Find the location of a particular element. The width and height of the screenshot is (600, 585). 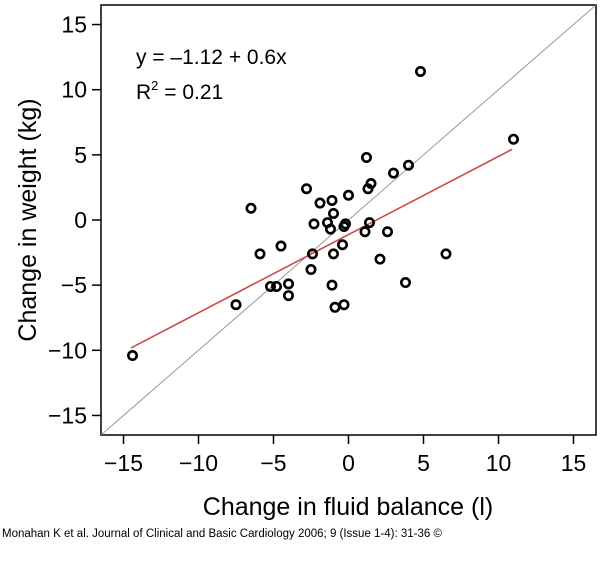

y-tick-label: 15 is located at coordinates (74, 25).